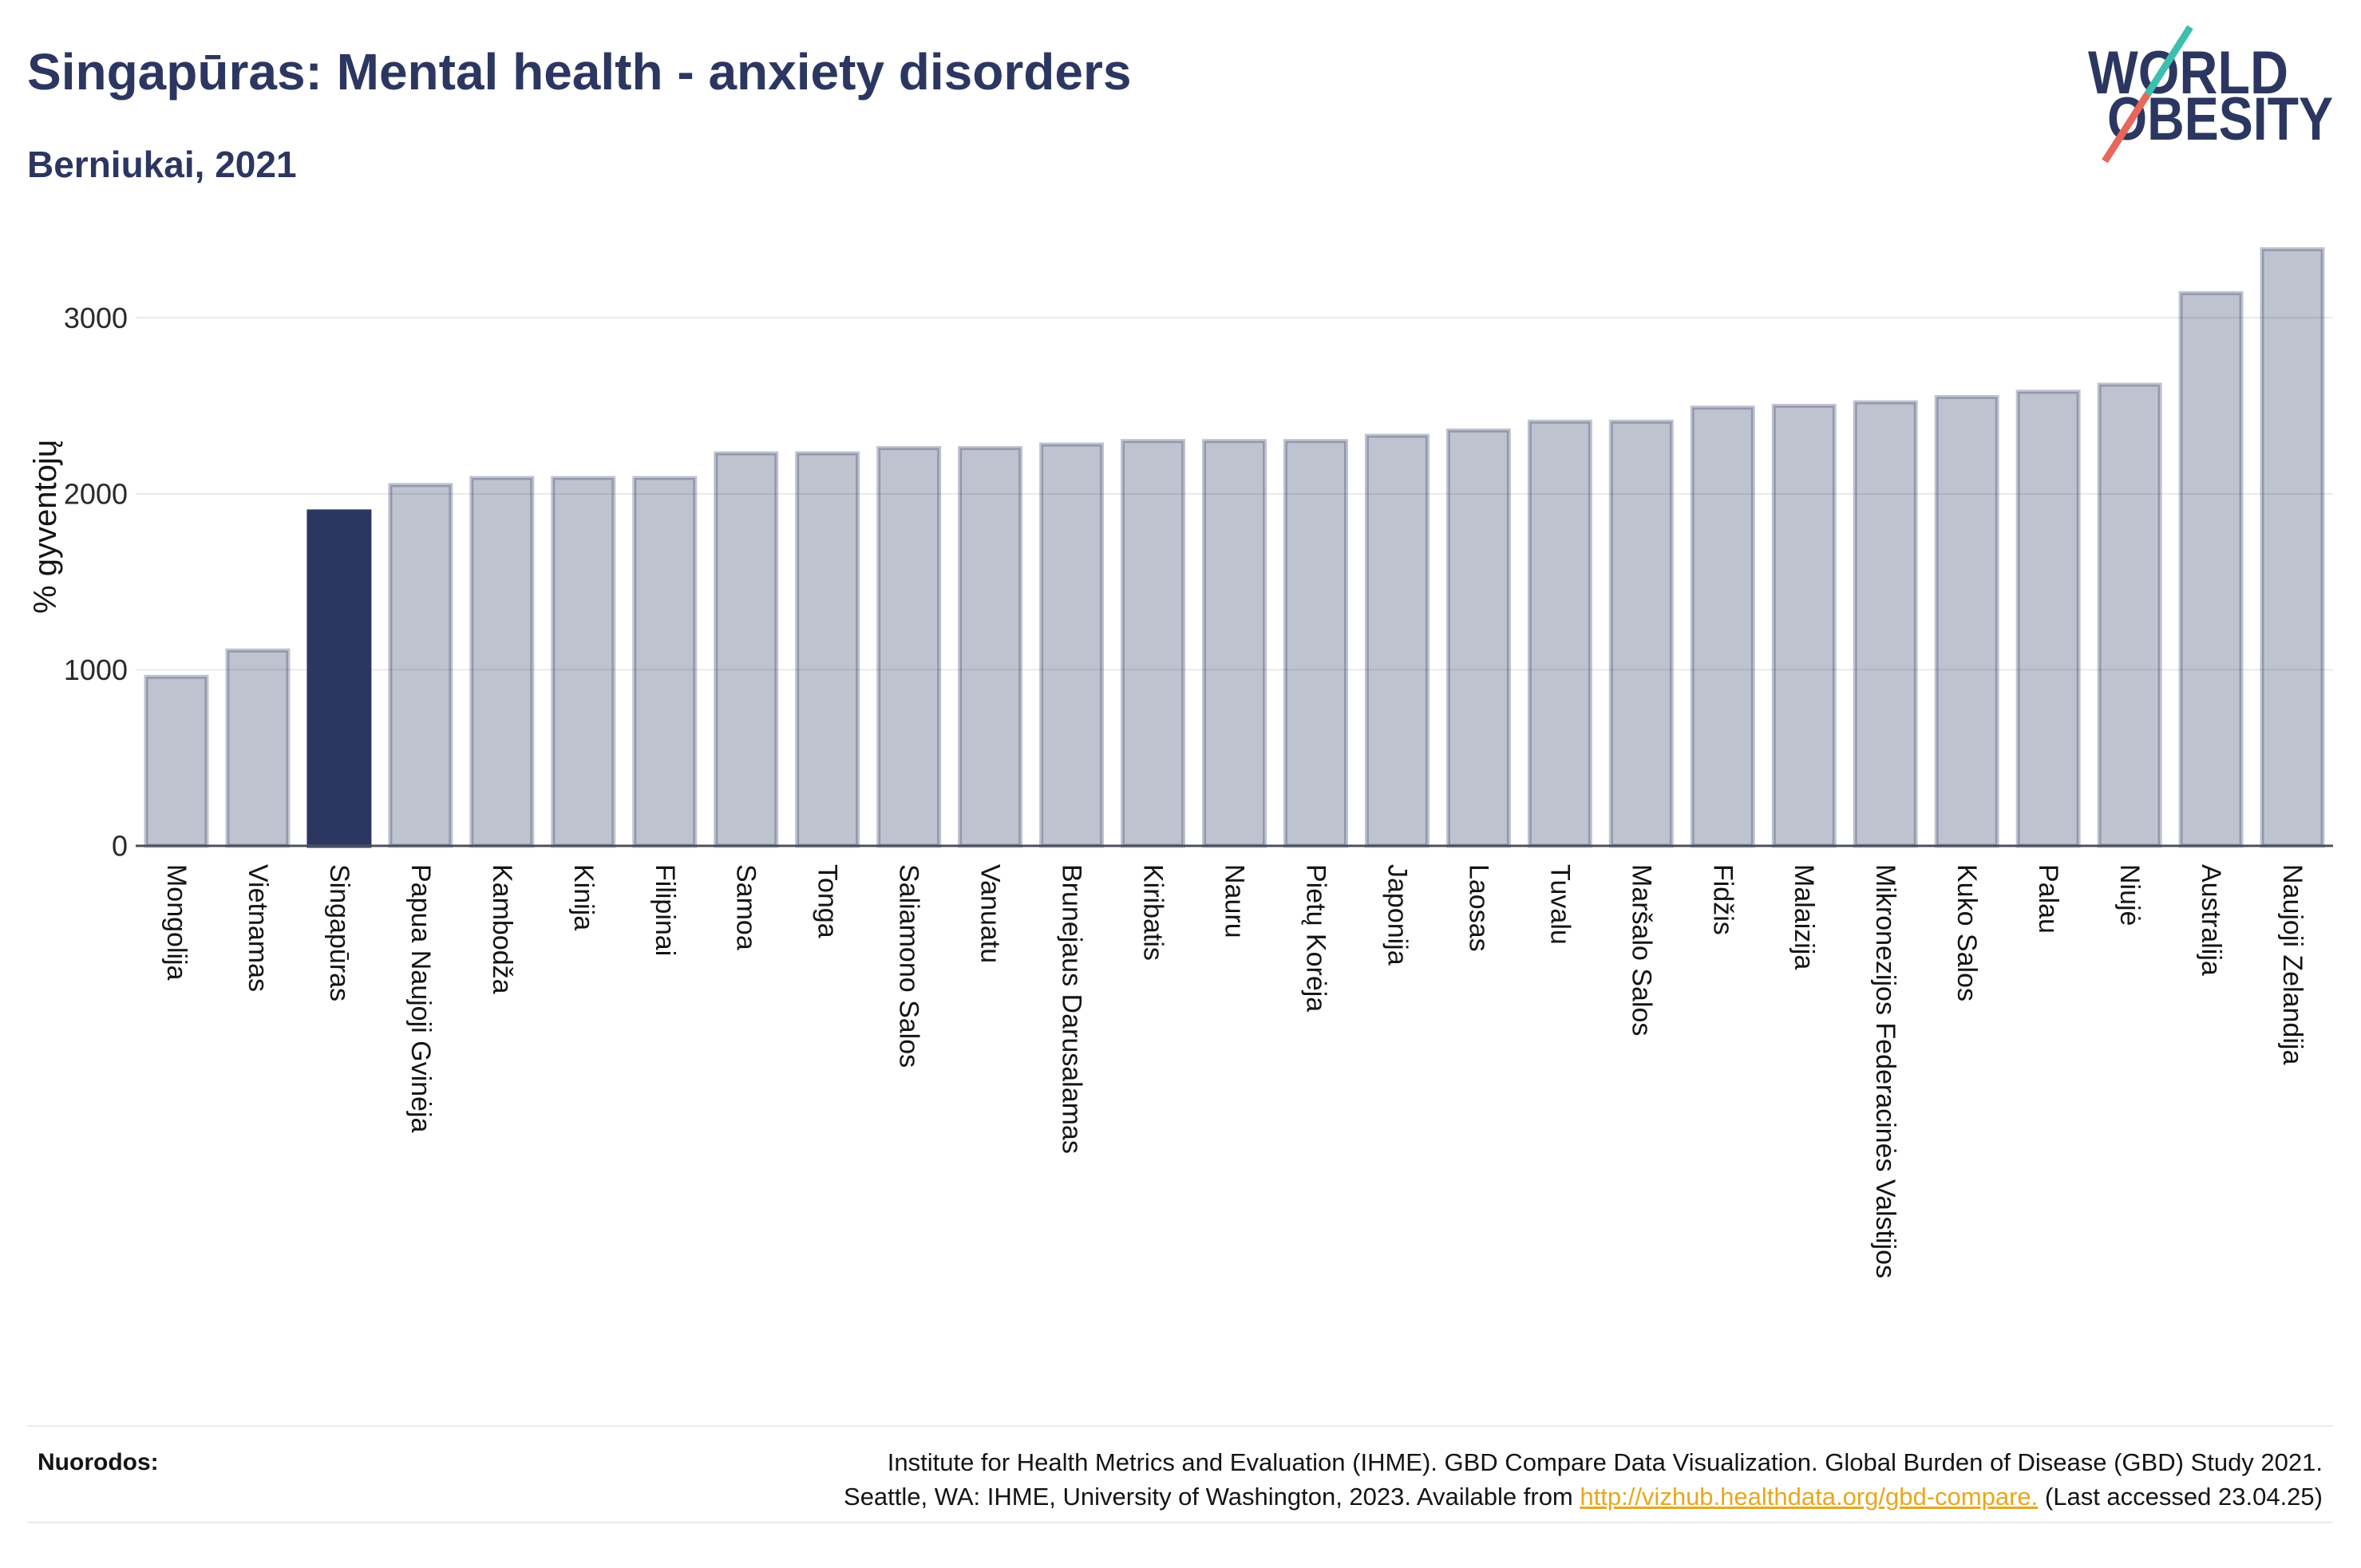  Describe the element at coordinates (339, 932) in the screenshot. I see `x-tick-label: Singapūras` at that location.